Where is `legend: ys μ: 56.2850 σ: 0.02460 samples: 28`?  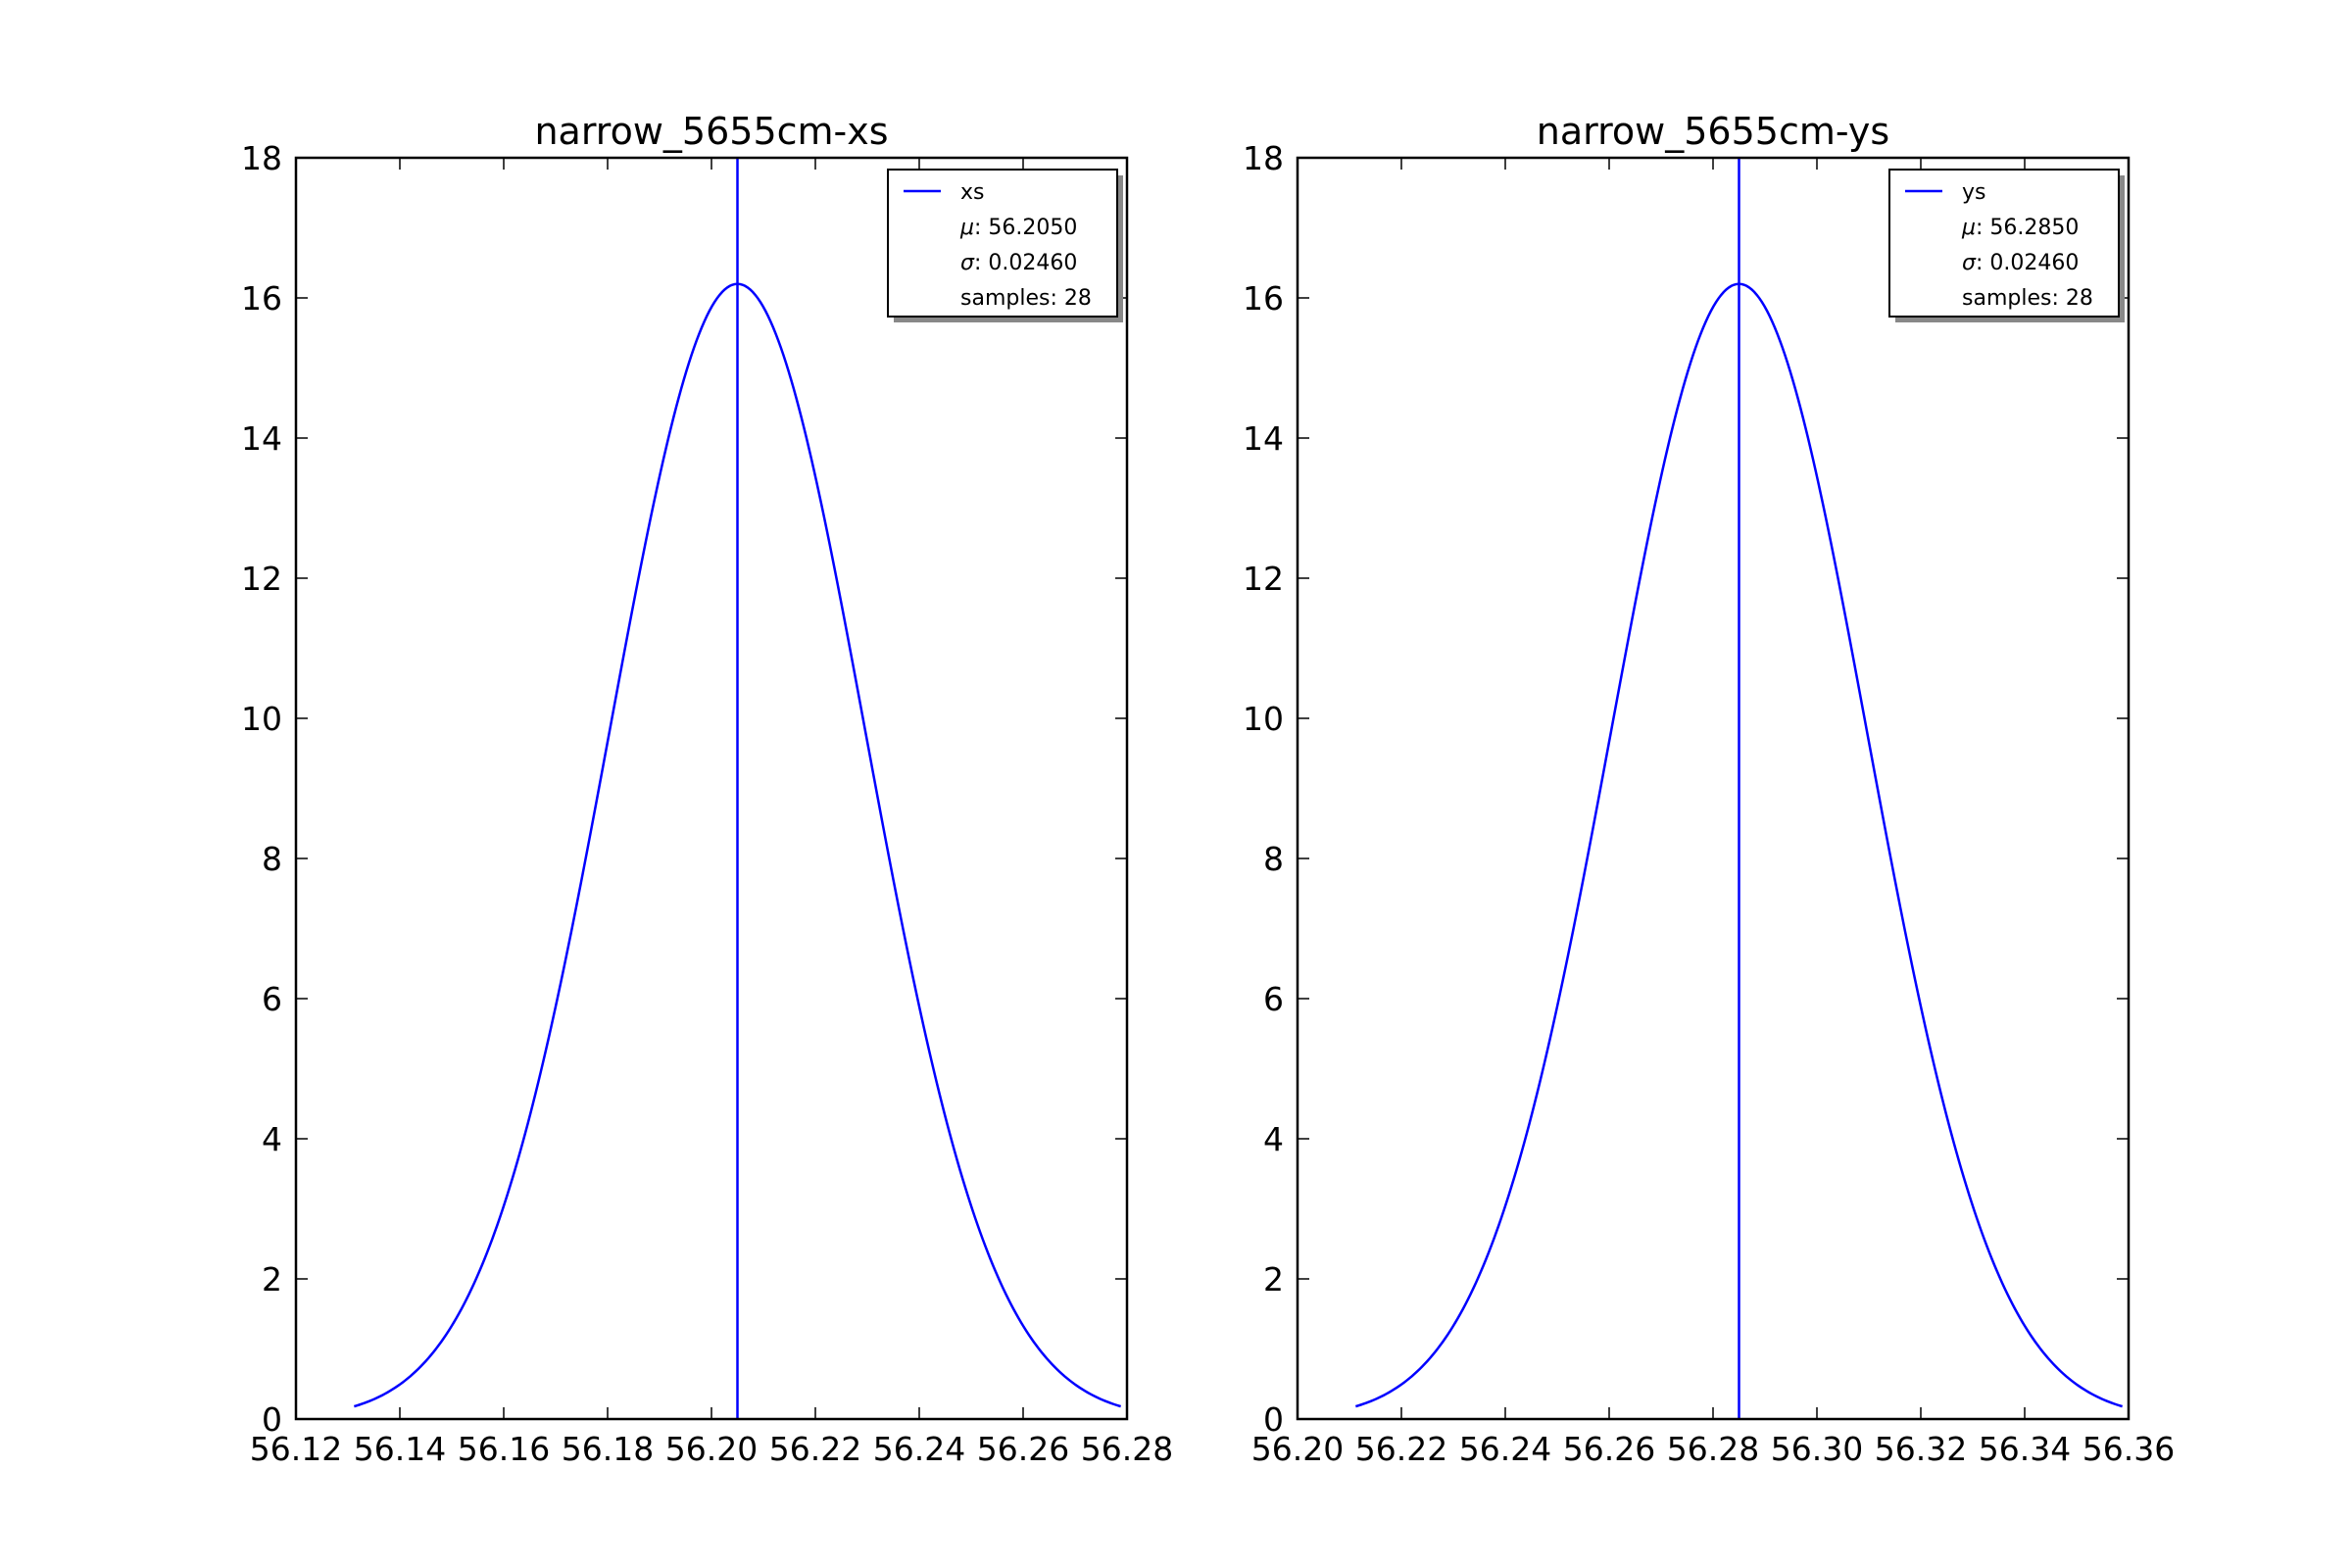 legend: ys μ: 56.2850 σ: 0.02460 samples: 28 is located at coordinates (2006, 245).